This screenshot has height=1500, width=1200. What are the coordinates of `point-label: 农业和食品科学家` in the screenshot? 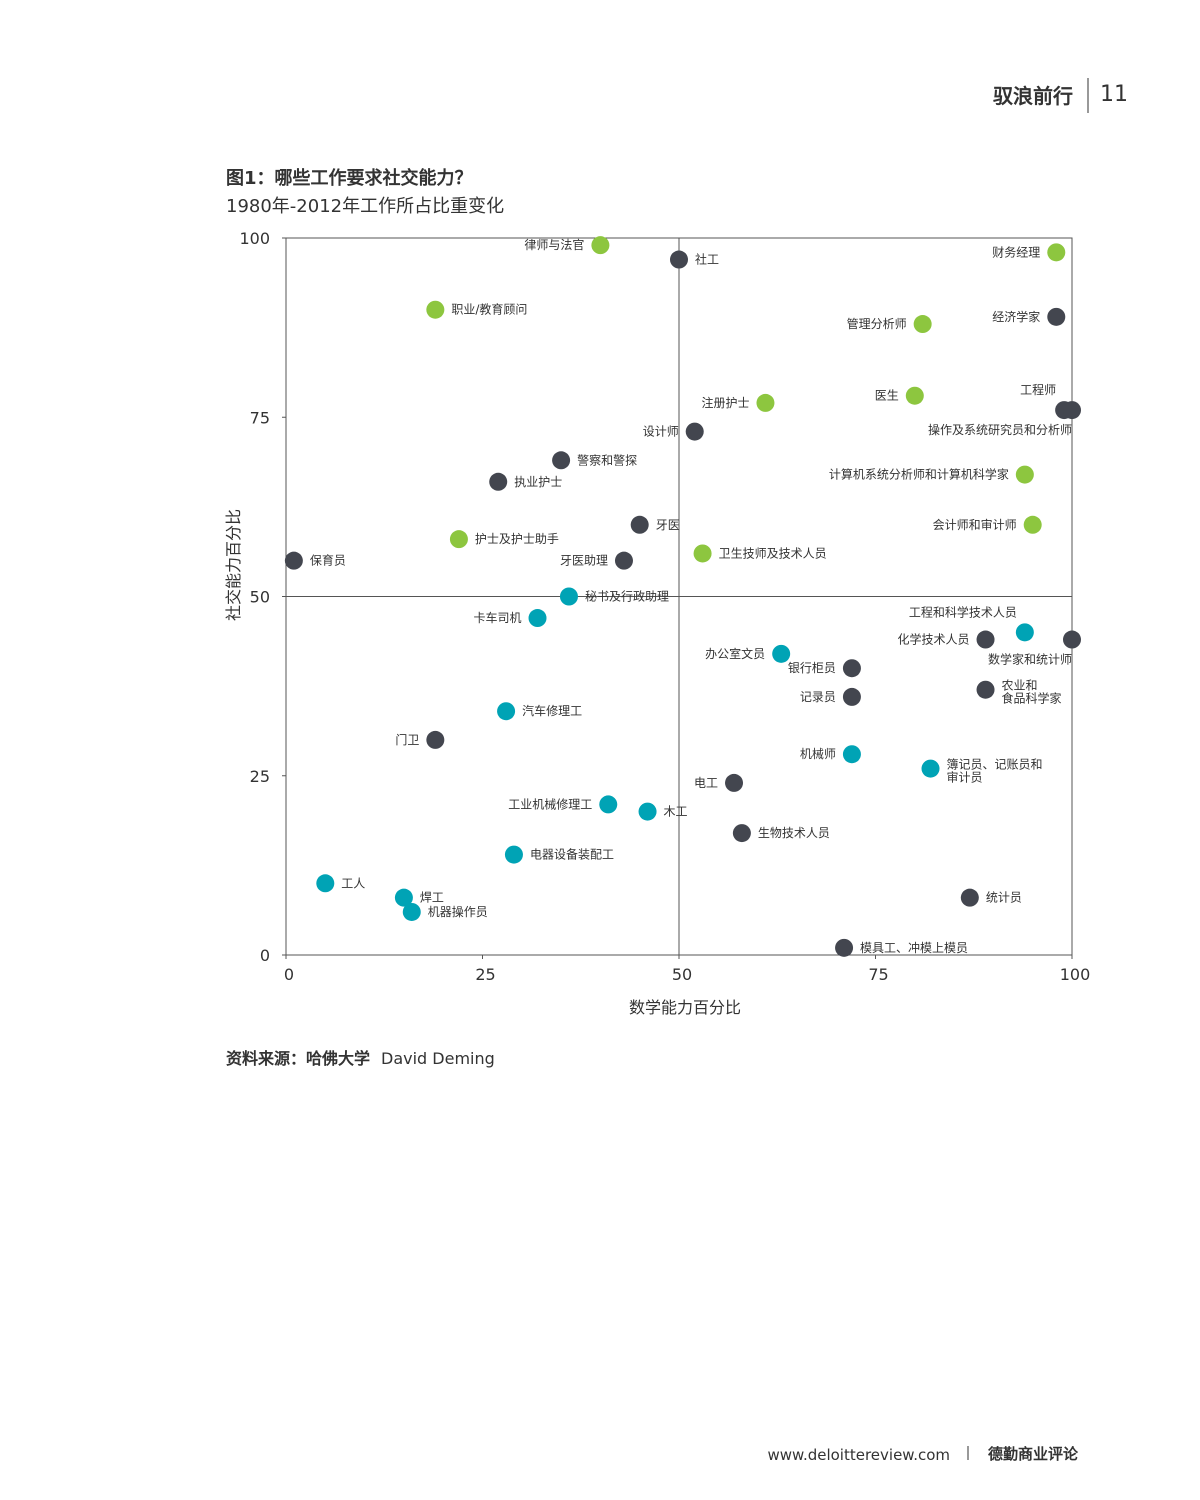 It's located at (1032, 692).